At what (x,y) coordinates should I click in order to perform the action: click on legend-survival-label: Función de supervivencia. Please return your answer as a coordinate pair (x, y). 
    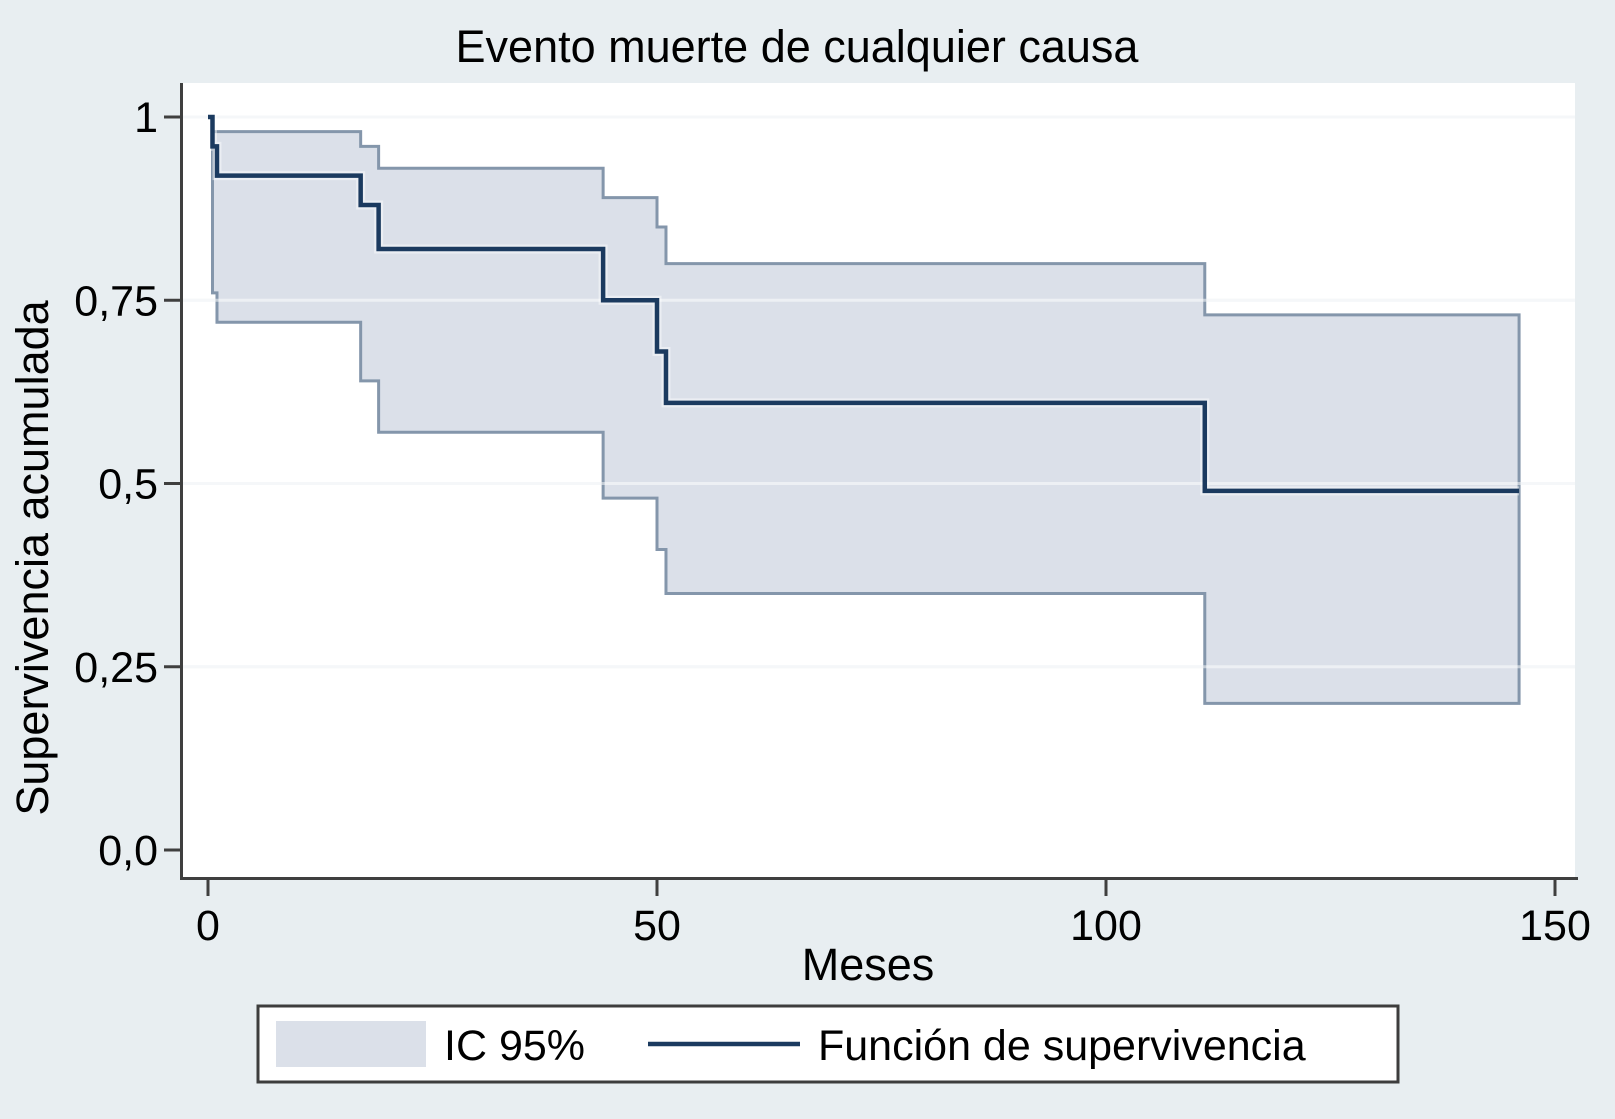
    Looking at the image, I should click on (1062, 1046).